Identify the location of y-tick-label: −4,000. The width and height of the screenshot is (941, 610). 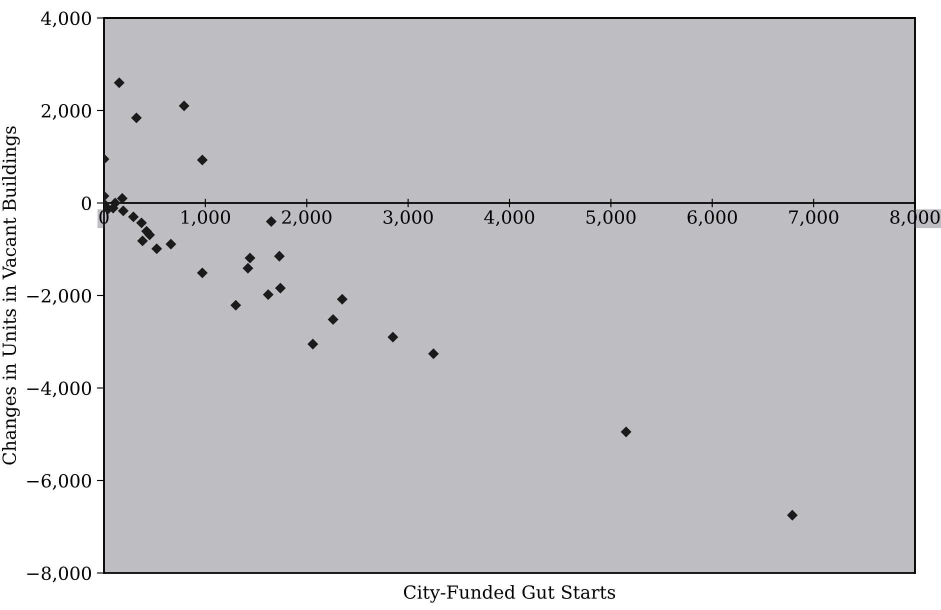
(59, 389).